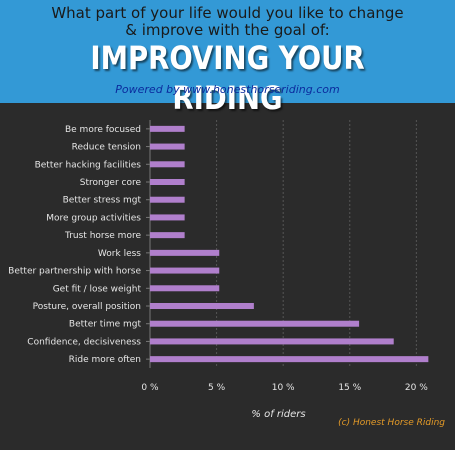  Describe the element at coordinates (102, 201) in the screenshot. I see `category-label: Better stress mgt` at that location.